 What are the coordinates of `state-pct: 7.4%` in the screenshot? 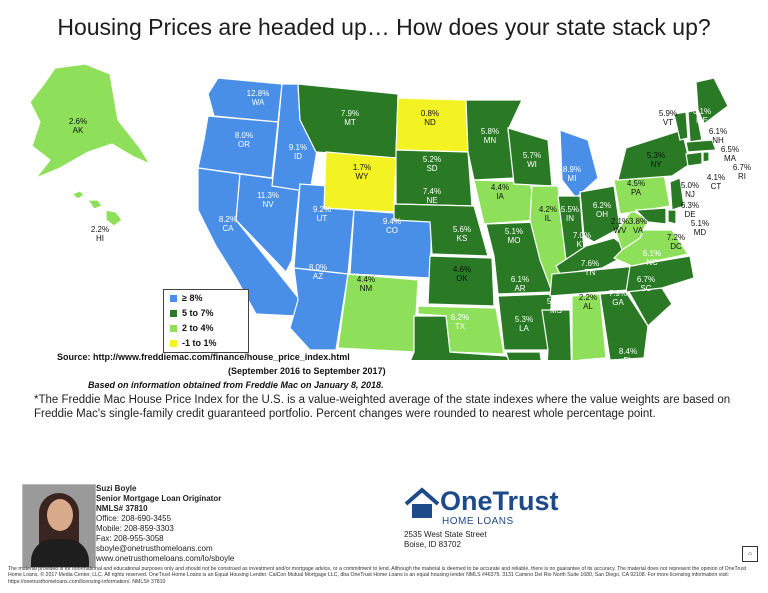 It's located at (432, 191).